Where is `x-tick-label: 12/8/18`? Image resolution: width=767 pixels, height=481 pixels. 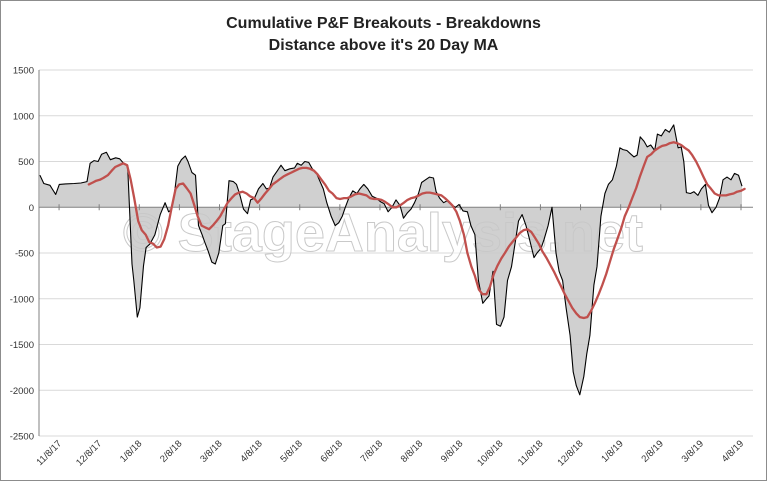
x-tick-label: 12/8/18 is located at coordinates (570, 453).